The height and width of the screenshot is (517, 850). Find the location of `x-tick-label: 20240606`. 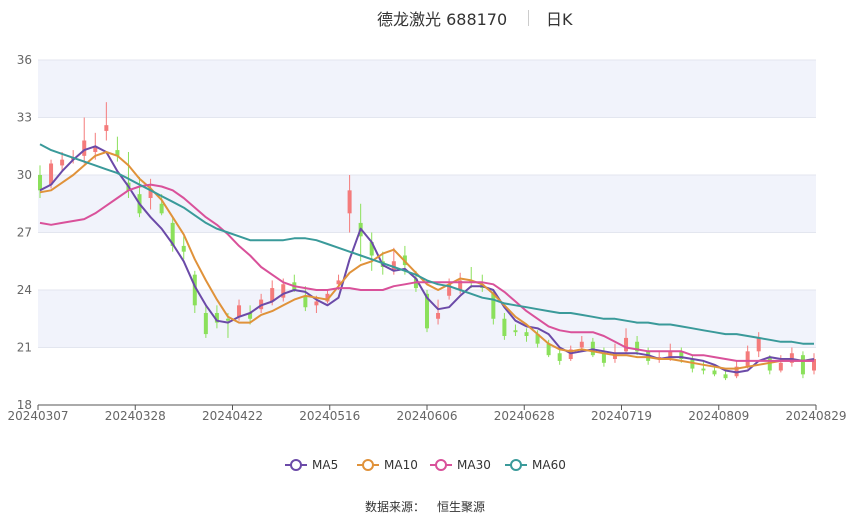

x-tick-label: 20240606 is located at coordinates (426, 416).